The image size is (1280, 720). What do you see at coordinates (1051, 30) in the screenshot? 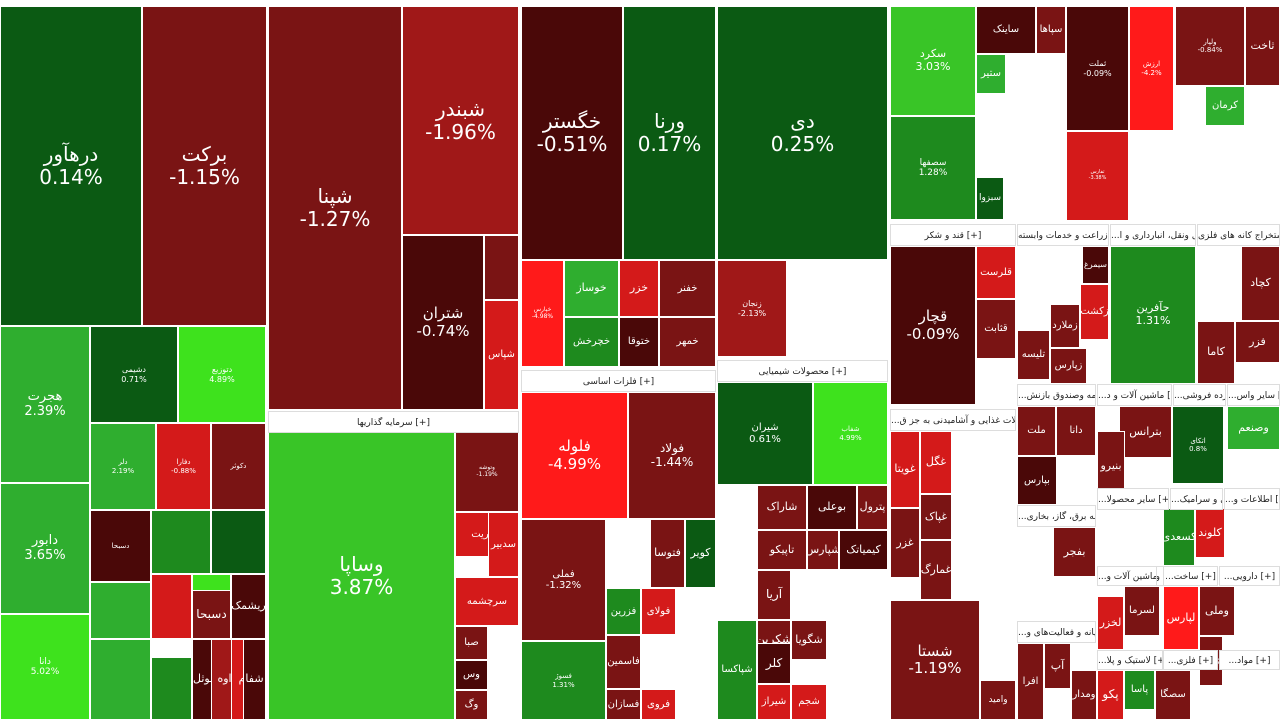
I see `stock-tile: سپاها` at bounding box center [1051, 30].